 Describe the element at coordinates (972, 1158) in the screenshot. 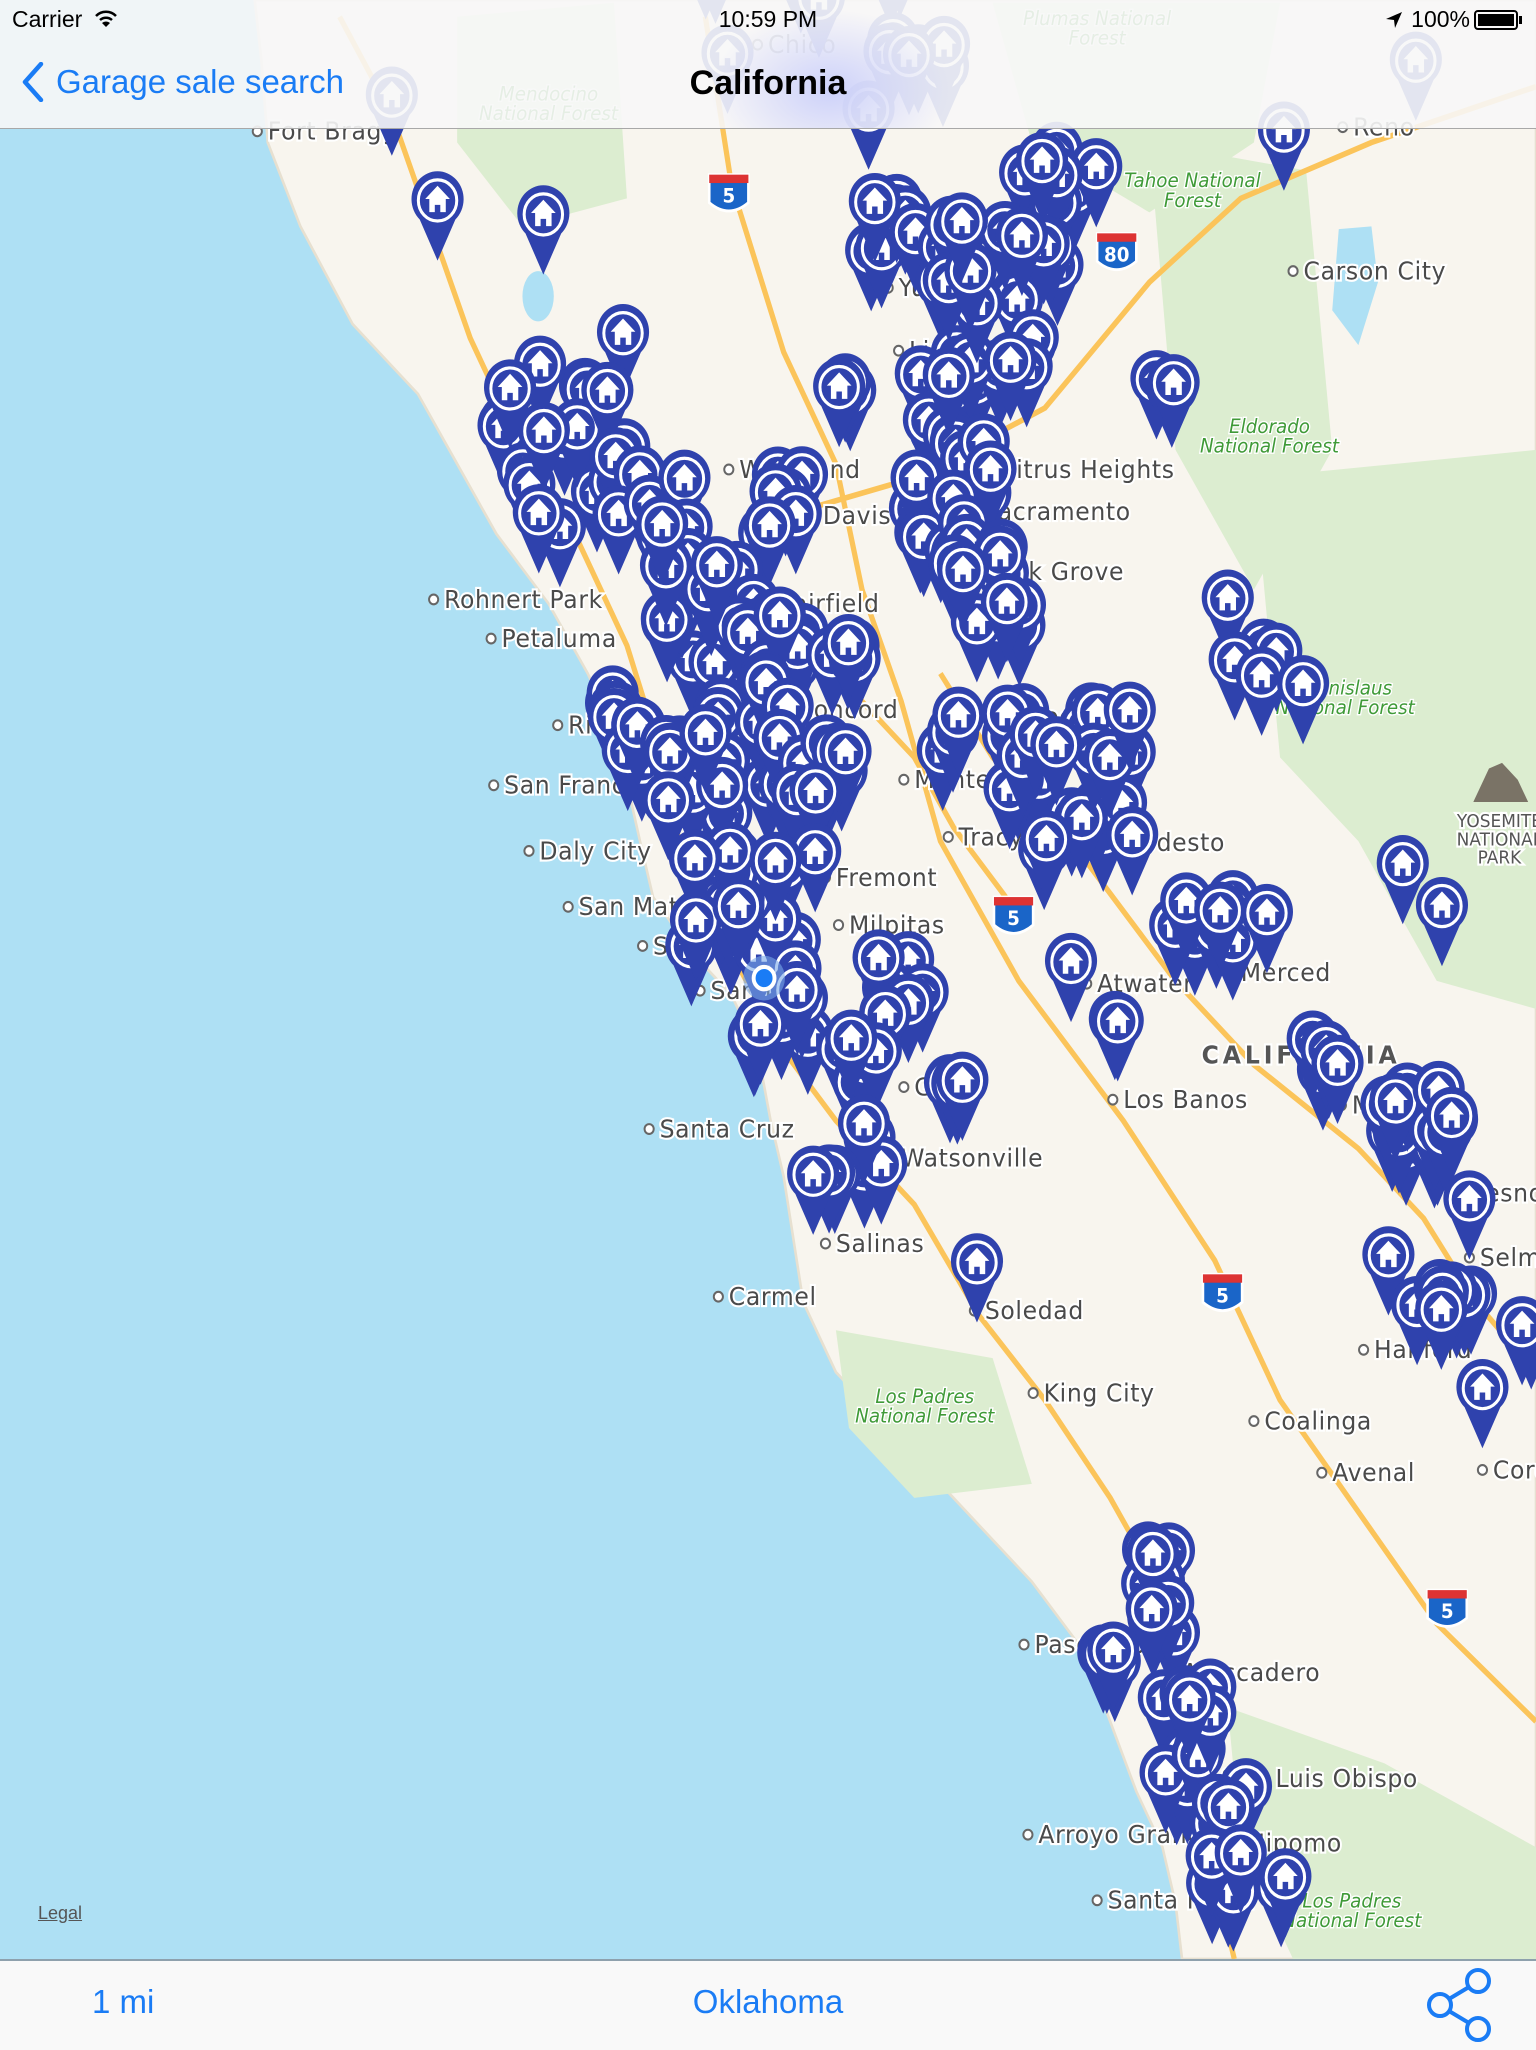

I see `place-label: Watsonville` at that location.